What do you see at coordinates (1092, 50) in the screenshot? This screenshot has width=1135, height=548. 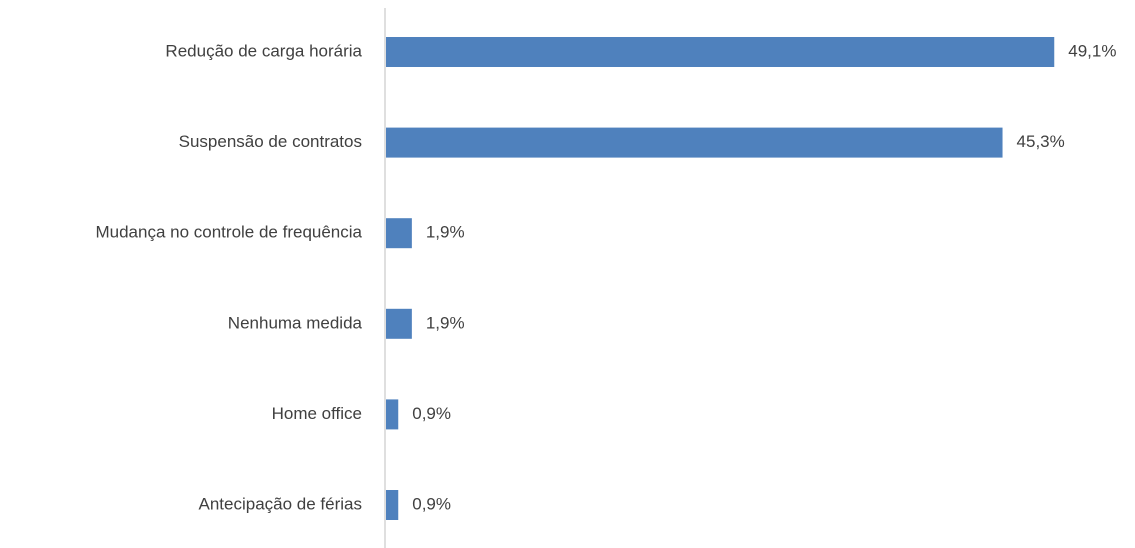 I see `value-label: 49,1%` at bounding box center [1092, 50].